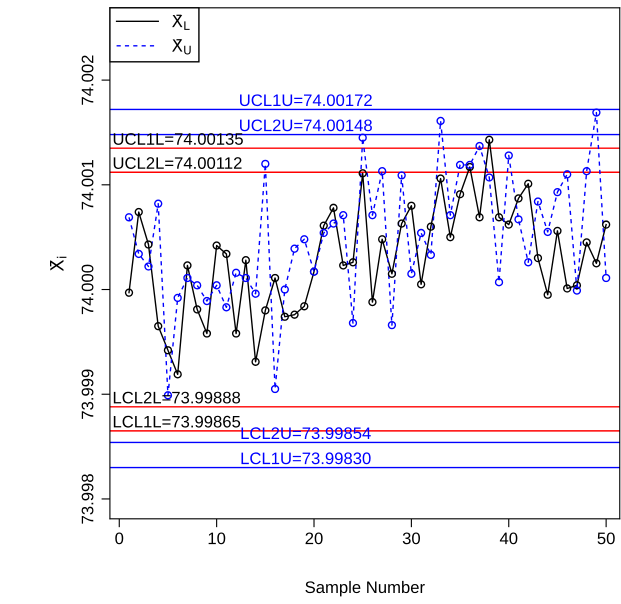  What do you see at coordinates (509, 538) in the screenshot?
I see `x-tick-label: 40` at bounding box center [509, 538].